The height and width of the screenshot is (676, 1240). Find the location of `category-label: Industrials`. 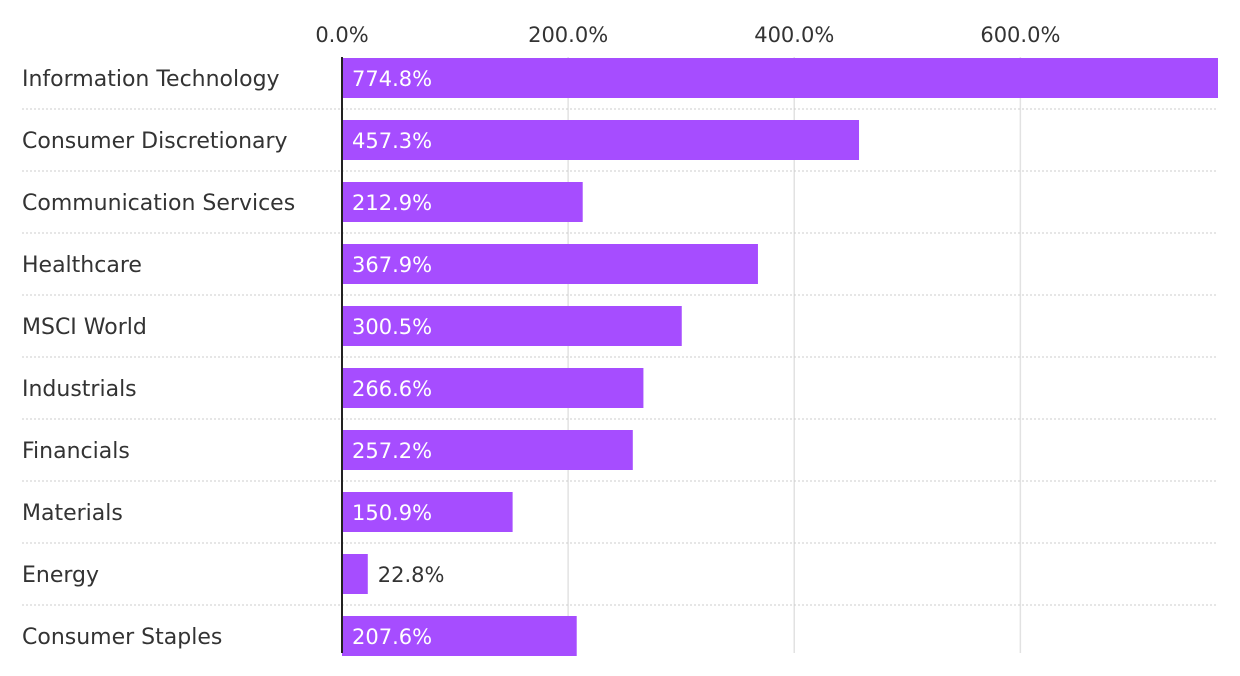

category-label: Industrials is located at coordinates (79, 389).